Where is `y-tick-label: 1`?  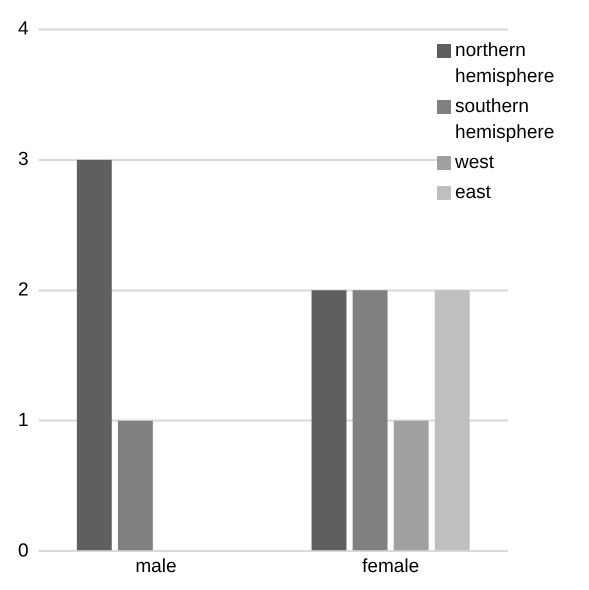 y-tick-label: 1 is located at coordinates (23, 420).